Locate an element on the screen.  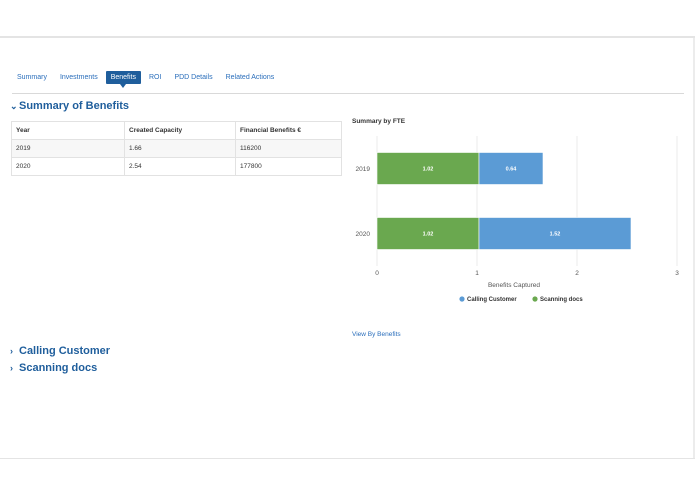
x-tick-label: 3 is located at coordinates (677, 273).